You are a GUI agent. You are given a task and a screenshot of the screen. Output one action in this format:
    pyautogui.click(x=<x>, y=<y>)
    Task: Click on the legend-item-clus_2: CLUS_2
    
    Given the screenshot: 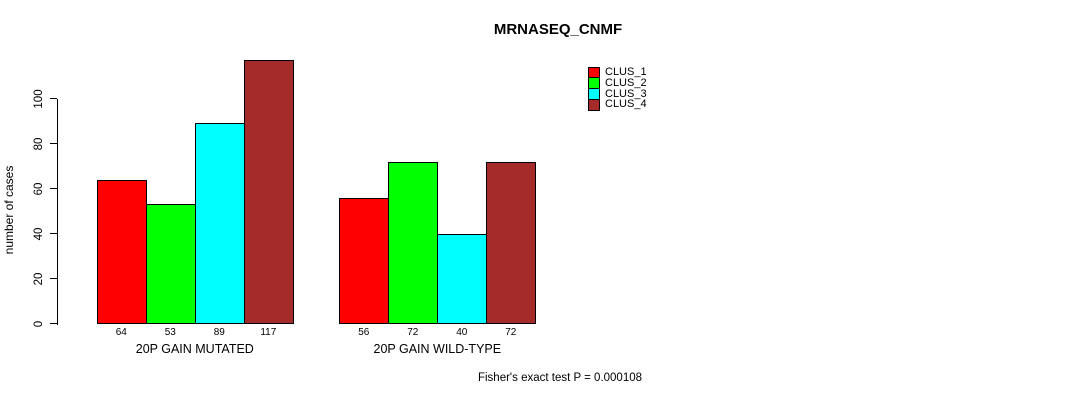 What is the action you would take?
    pyautogui.click(x=617, y=83)
    